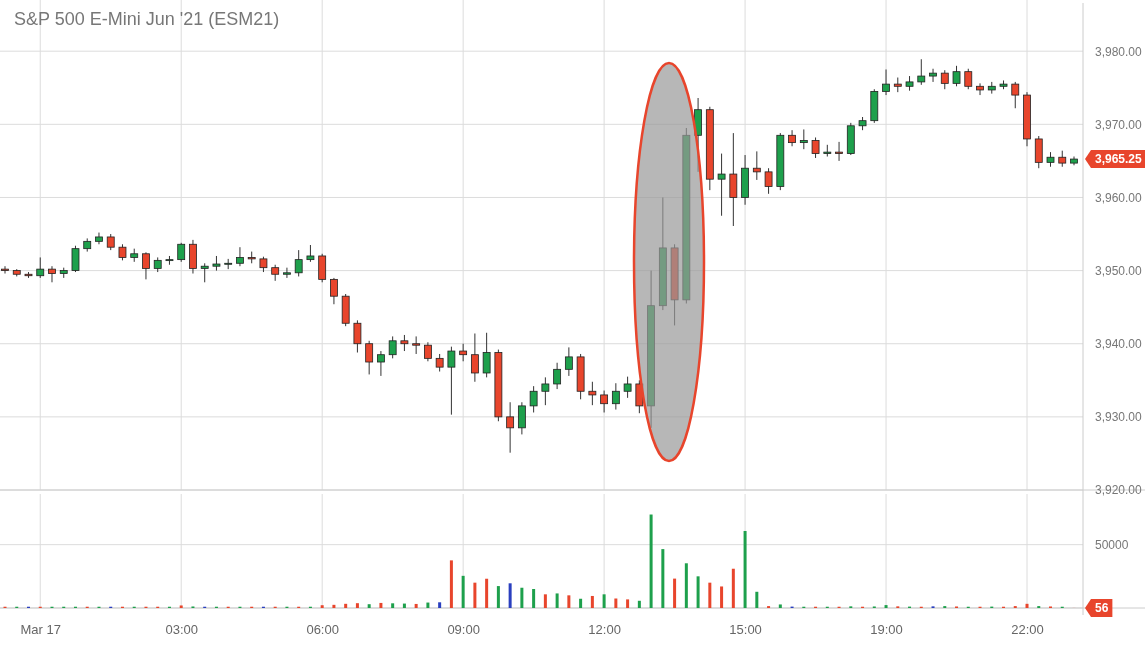 This screenshot has width=1145, height=645. I want to click on x-tick-label: 19:00, so click(886, 630).